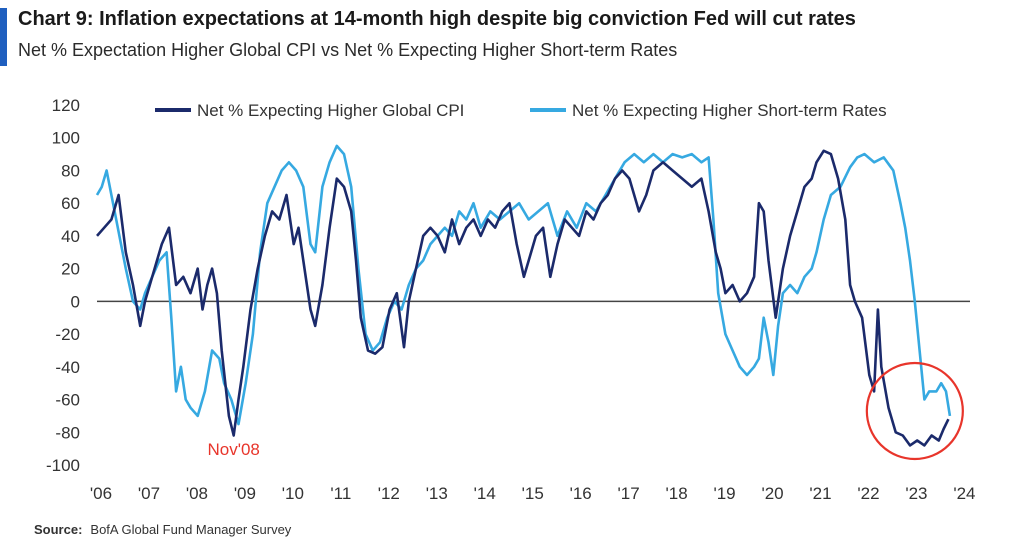 Image resolution: width=1024 pixels, height=548 pixels. What do you see at coordinates (70, 170) in the screenshot?
I see `y-tick-label: 80` at bounding box center [70, 170].